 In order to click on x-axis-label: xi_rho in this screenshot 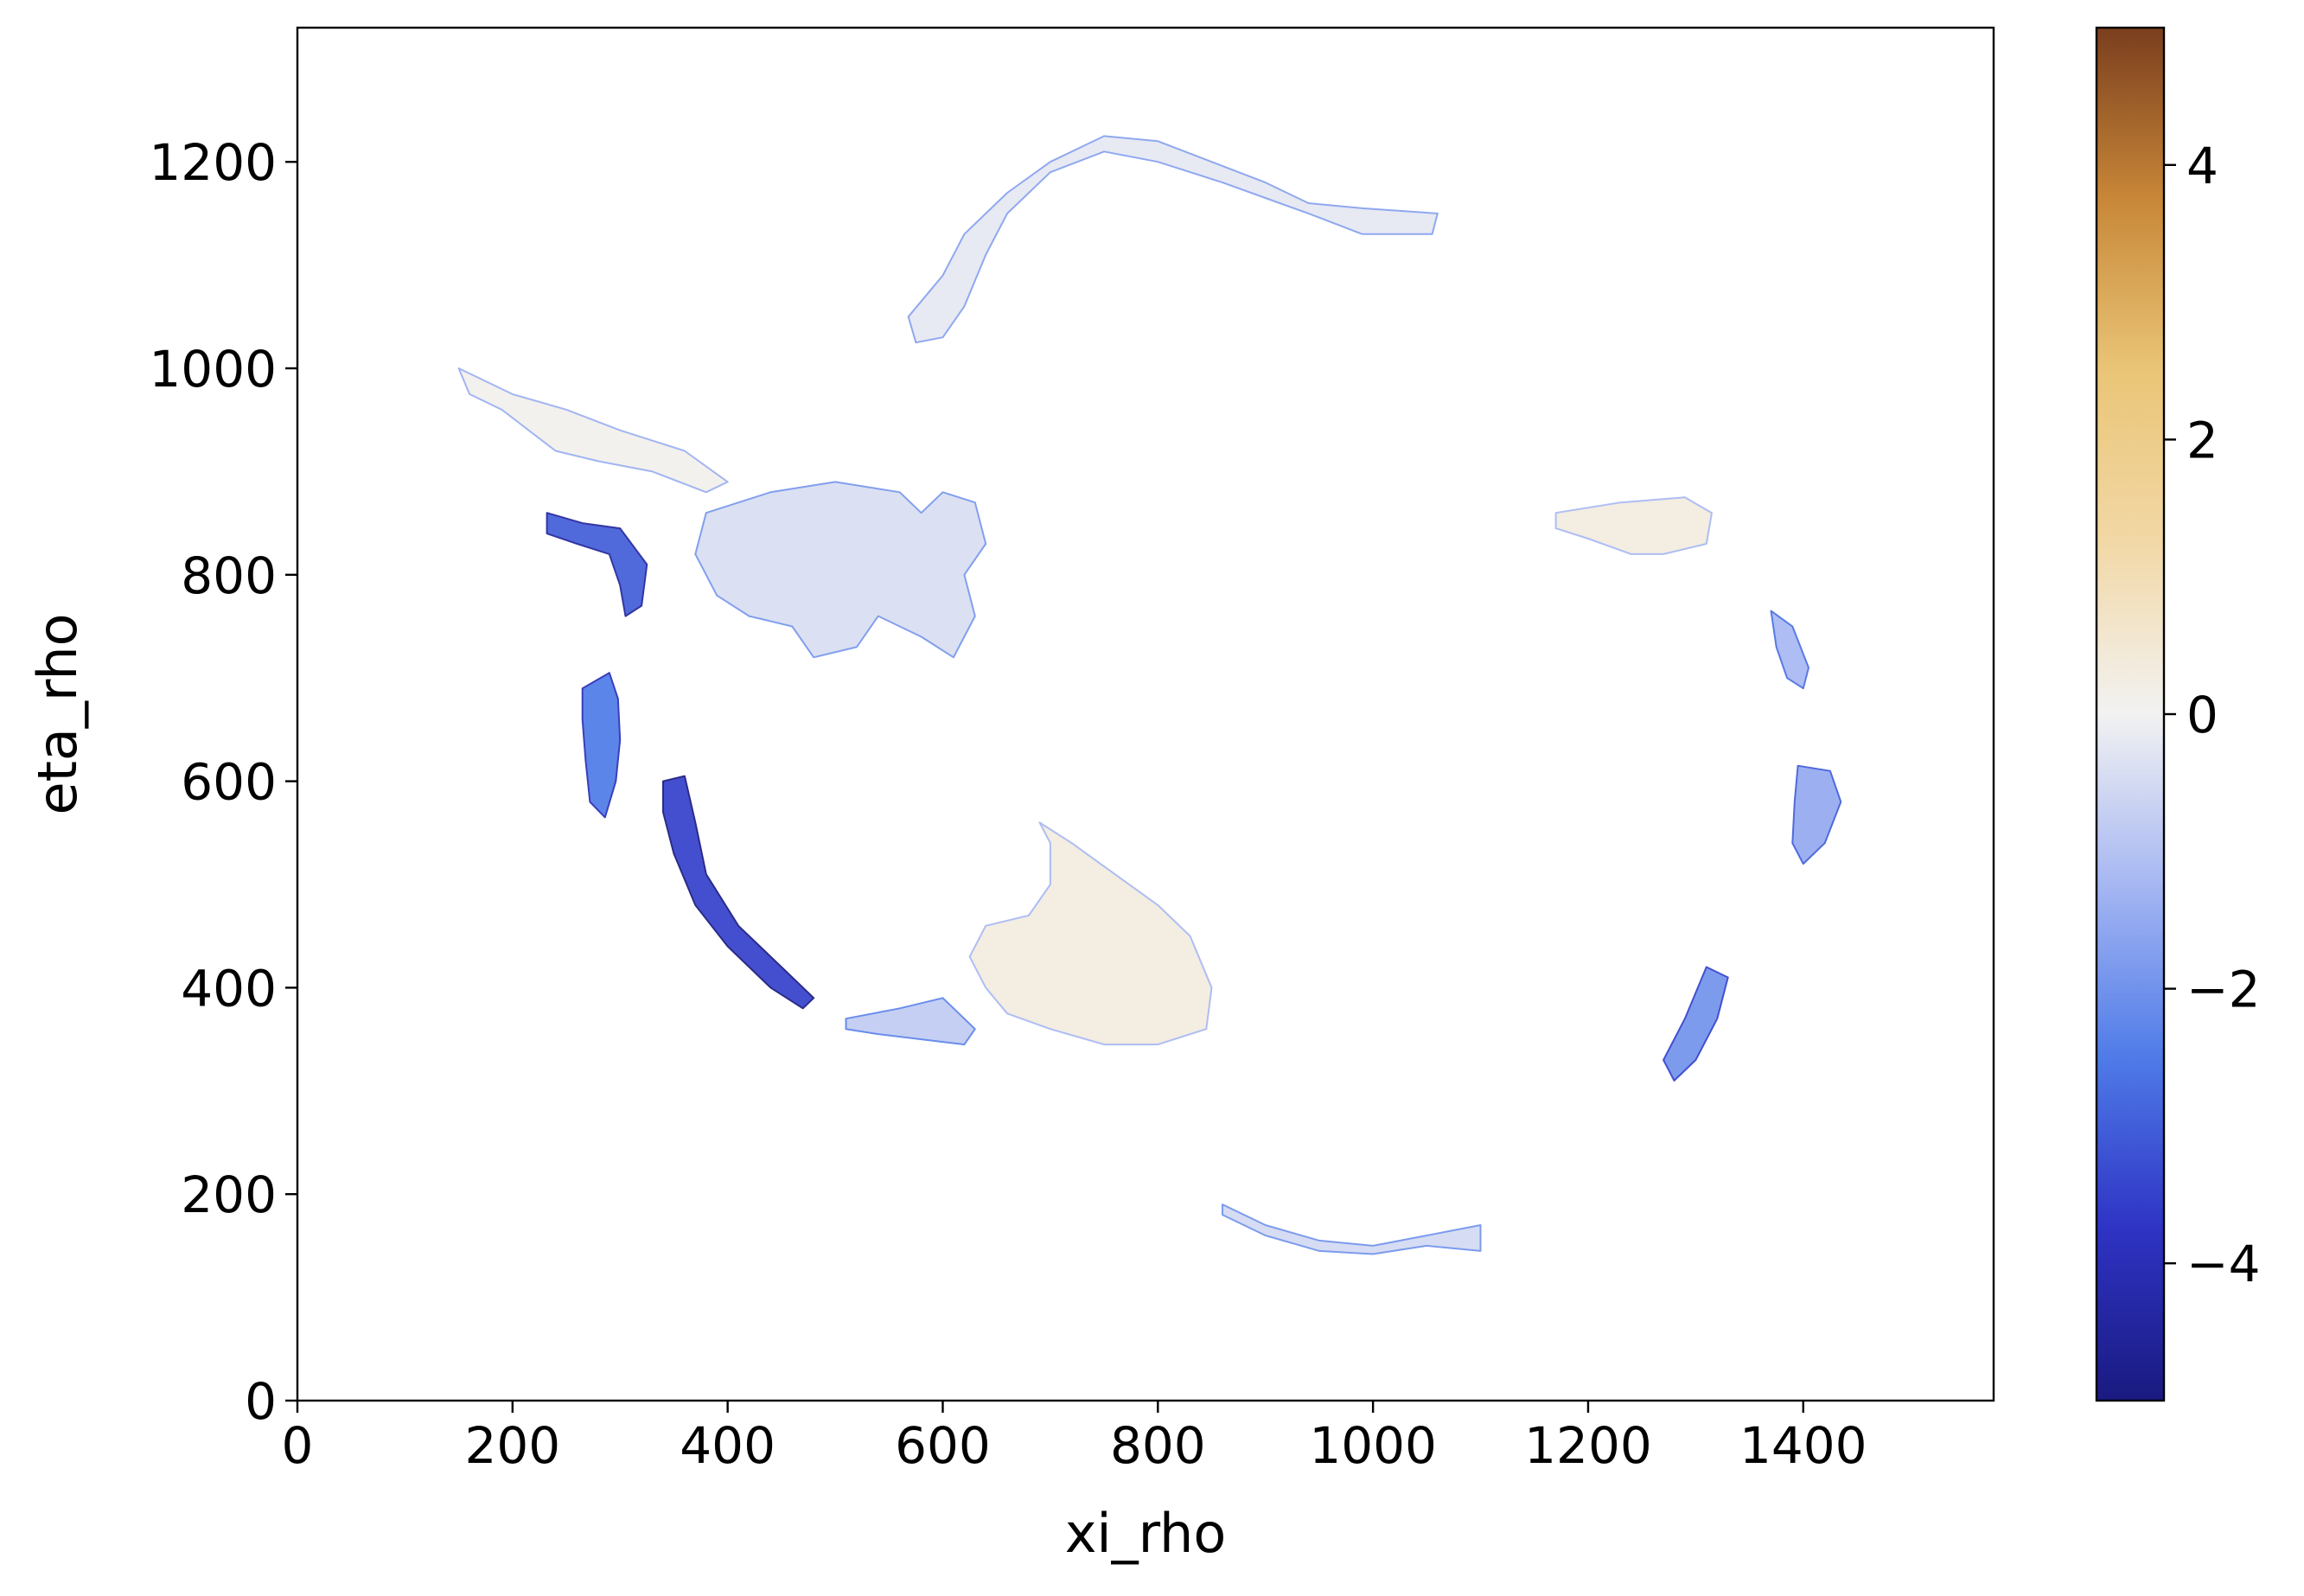, I will do `click(1146, 1533)`.